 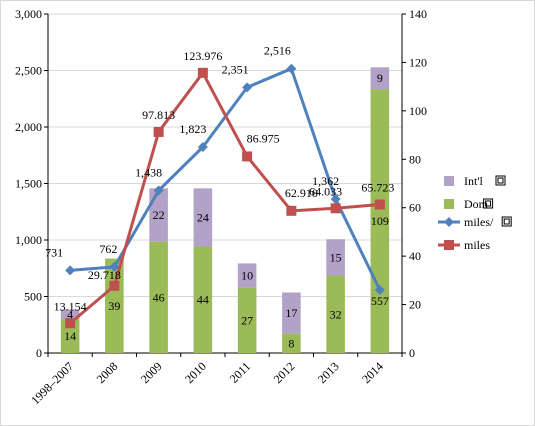 I want to click on data-label-miles-per: 1,823, so click(x=192, y=129).